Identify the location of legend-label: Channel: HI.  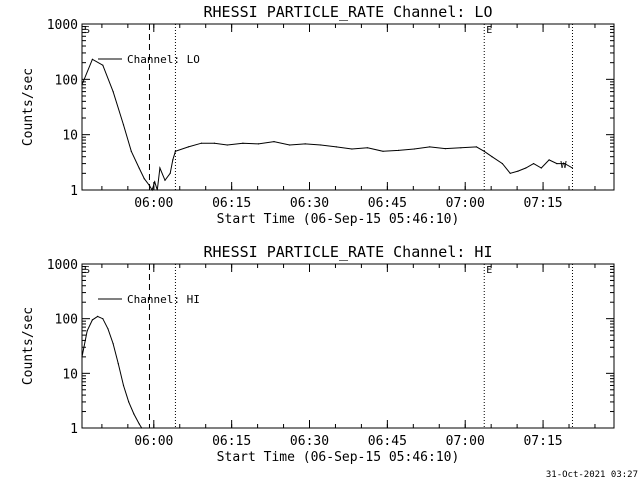
(163, 299).